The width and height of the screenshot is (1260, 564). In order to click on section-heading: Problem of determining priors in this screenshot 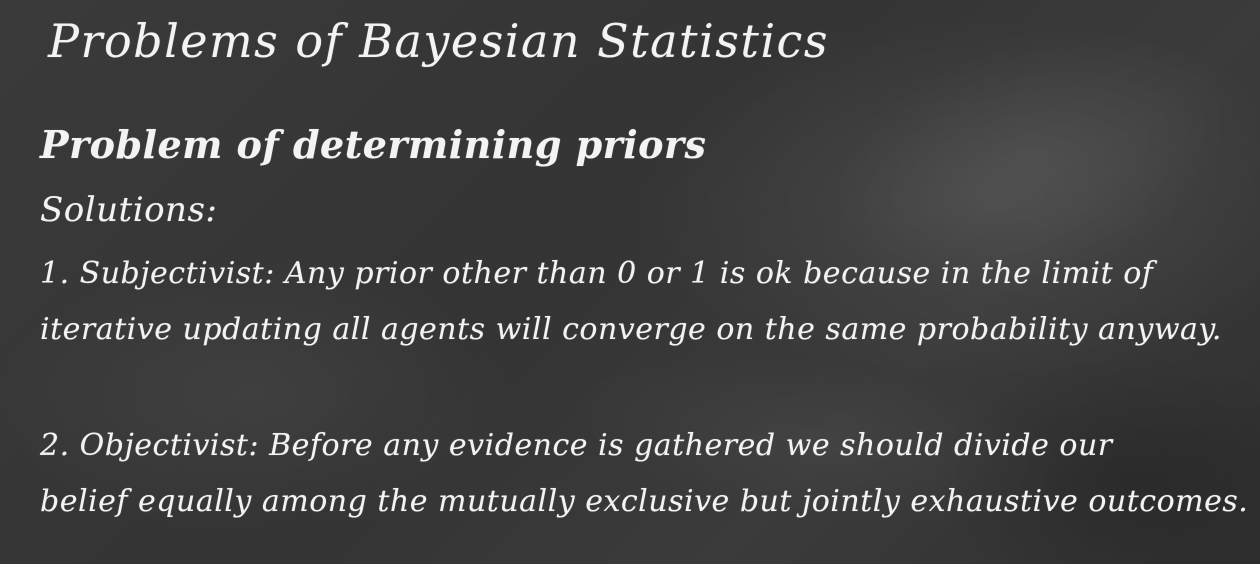, I will do `click(373, 144)`.